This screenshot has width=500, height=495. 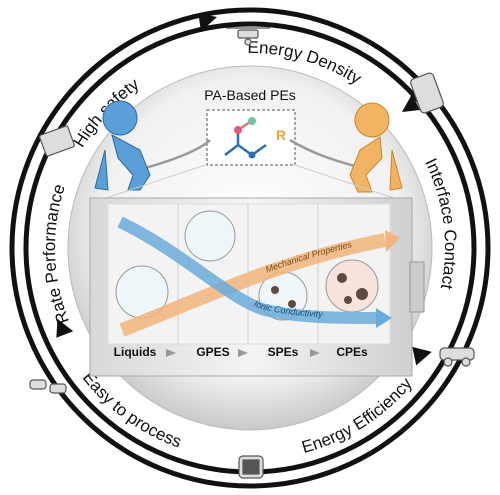 I want to click on stage-label: Liquids, so click(x=135, y=352).